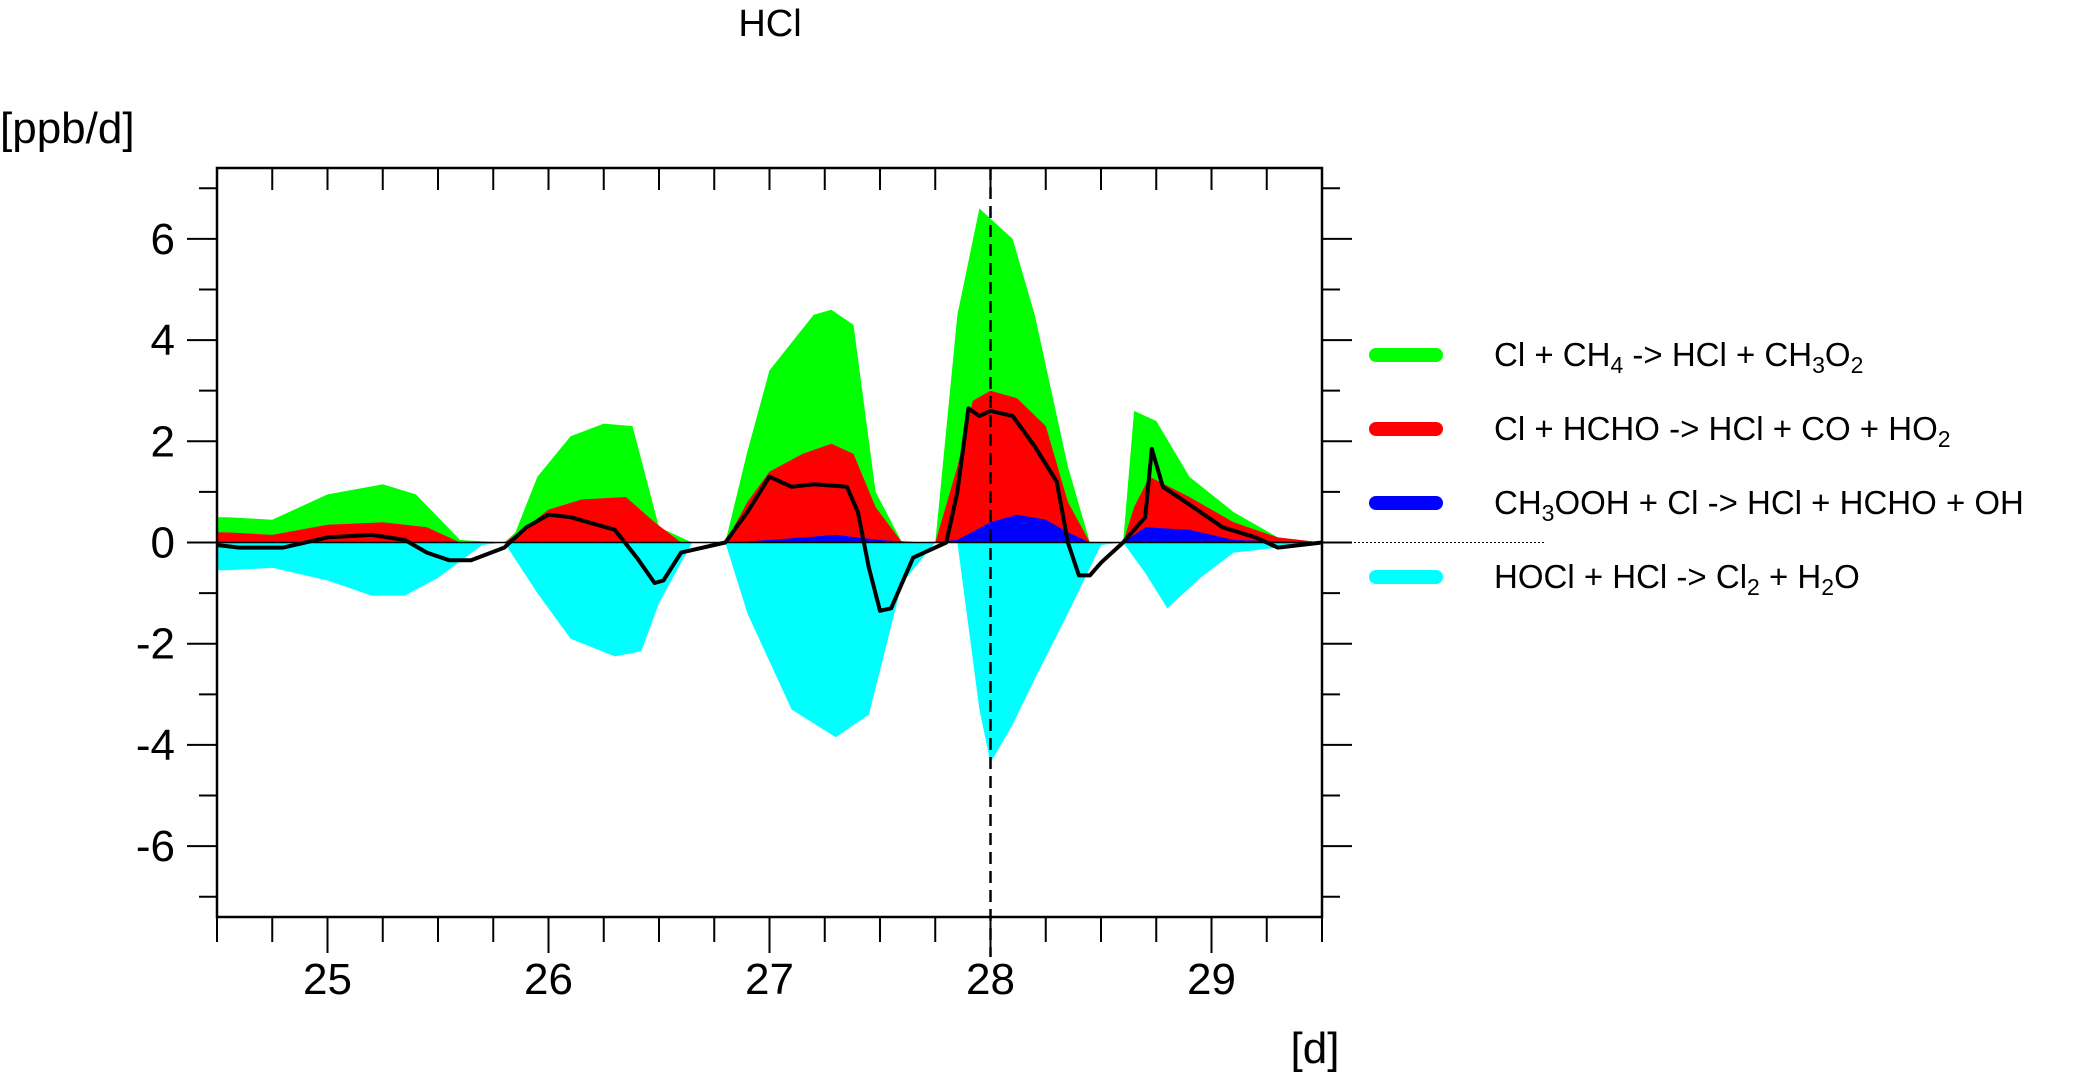 Image resolution: width=2093 pixels, height=1073 pixels. I want to click on x-tick-label: 28, so click(990, 979).